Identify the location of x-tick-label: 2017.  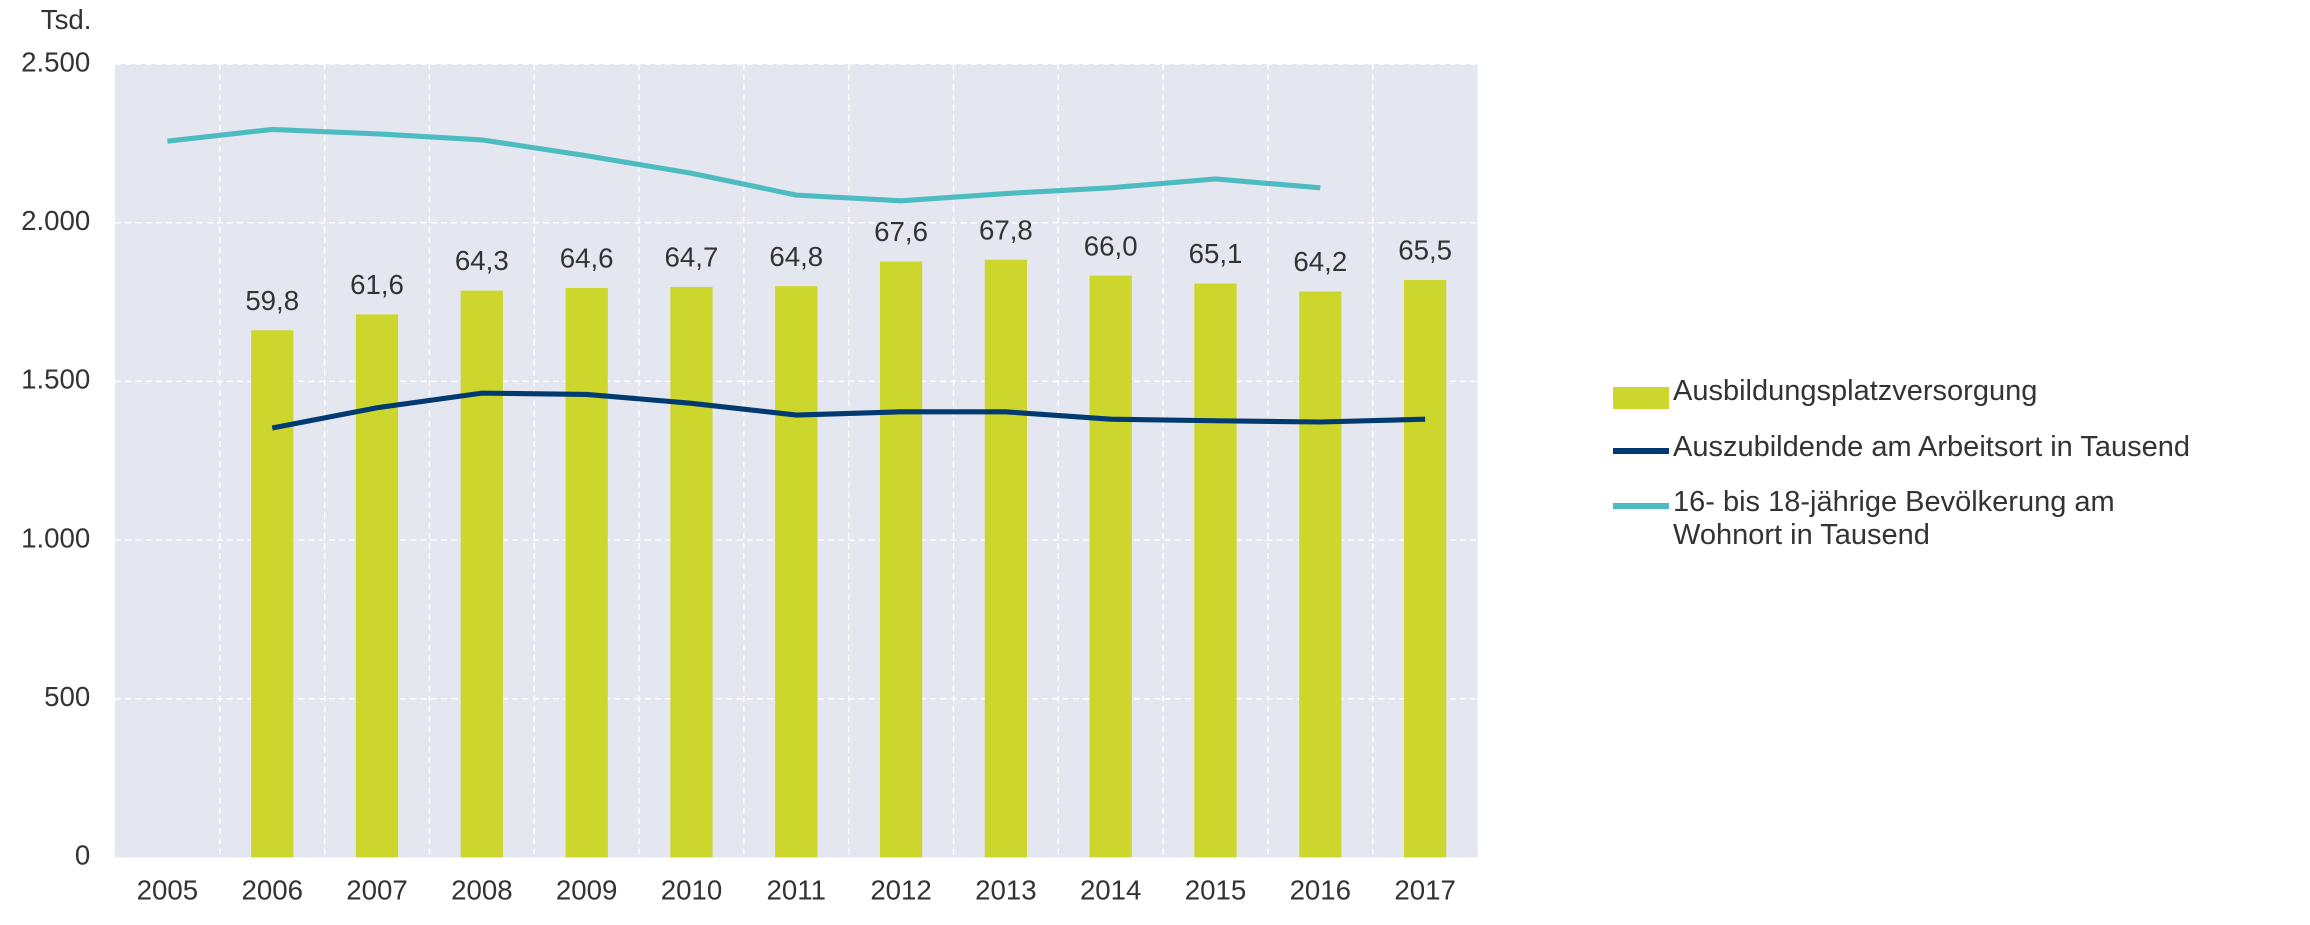
(1425, 890).